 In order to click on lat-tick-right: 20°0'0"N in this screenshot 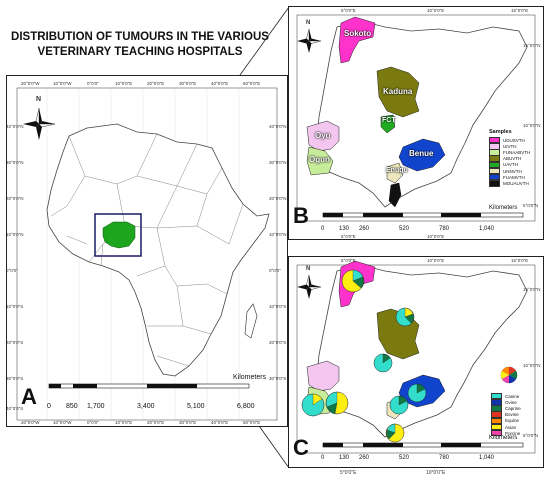, I will do `click(278, 198)`.